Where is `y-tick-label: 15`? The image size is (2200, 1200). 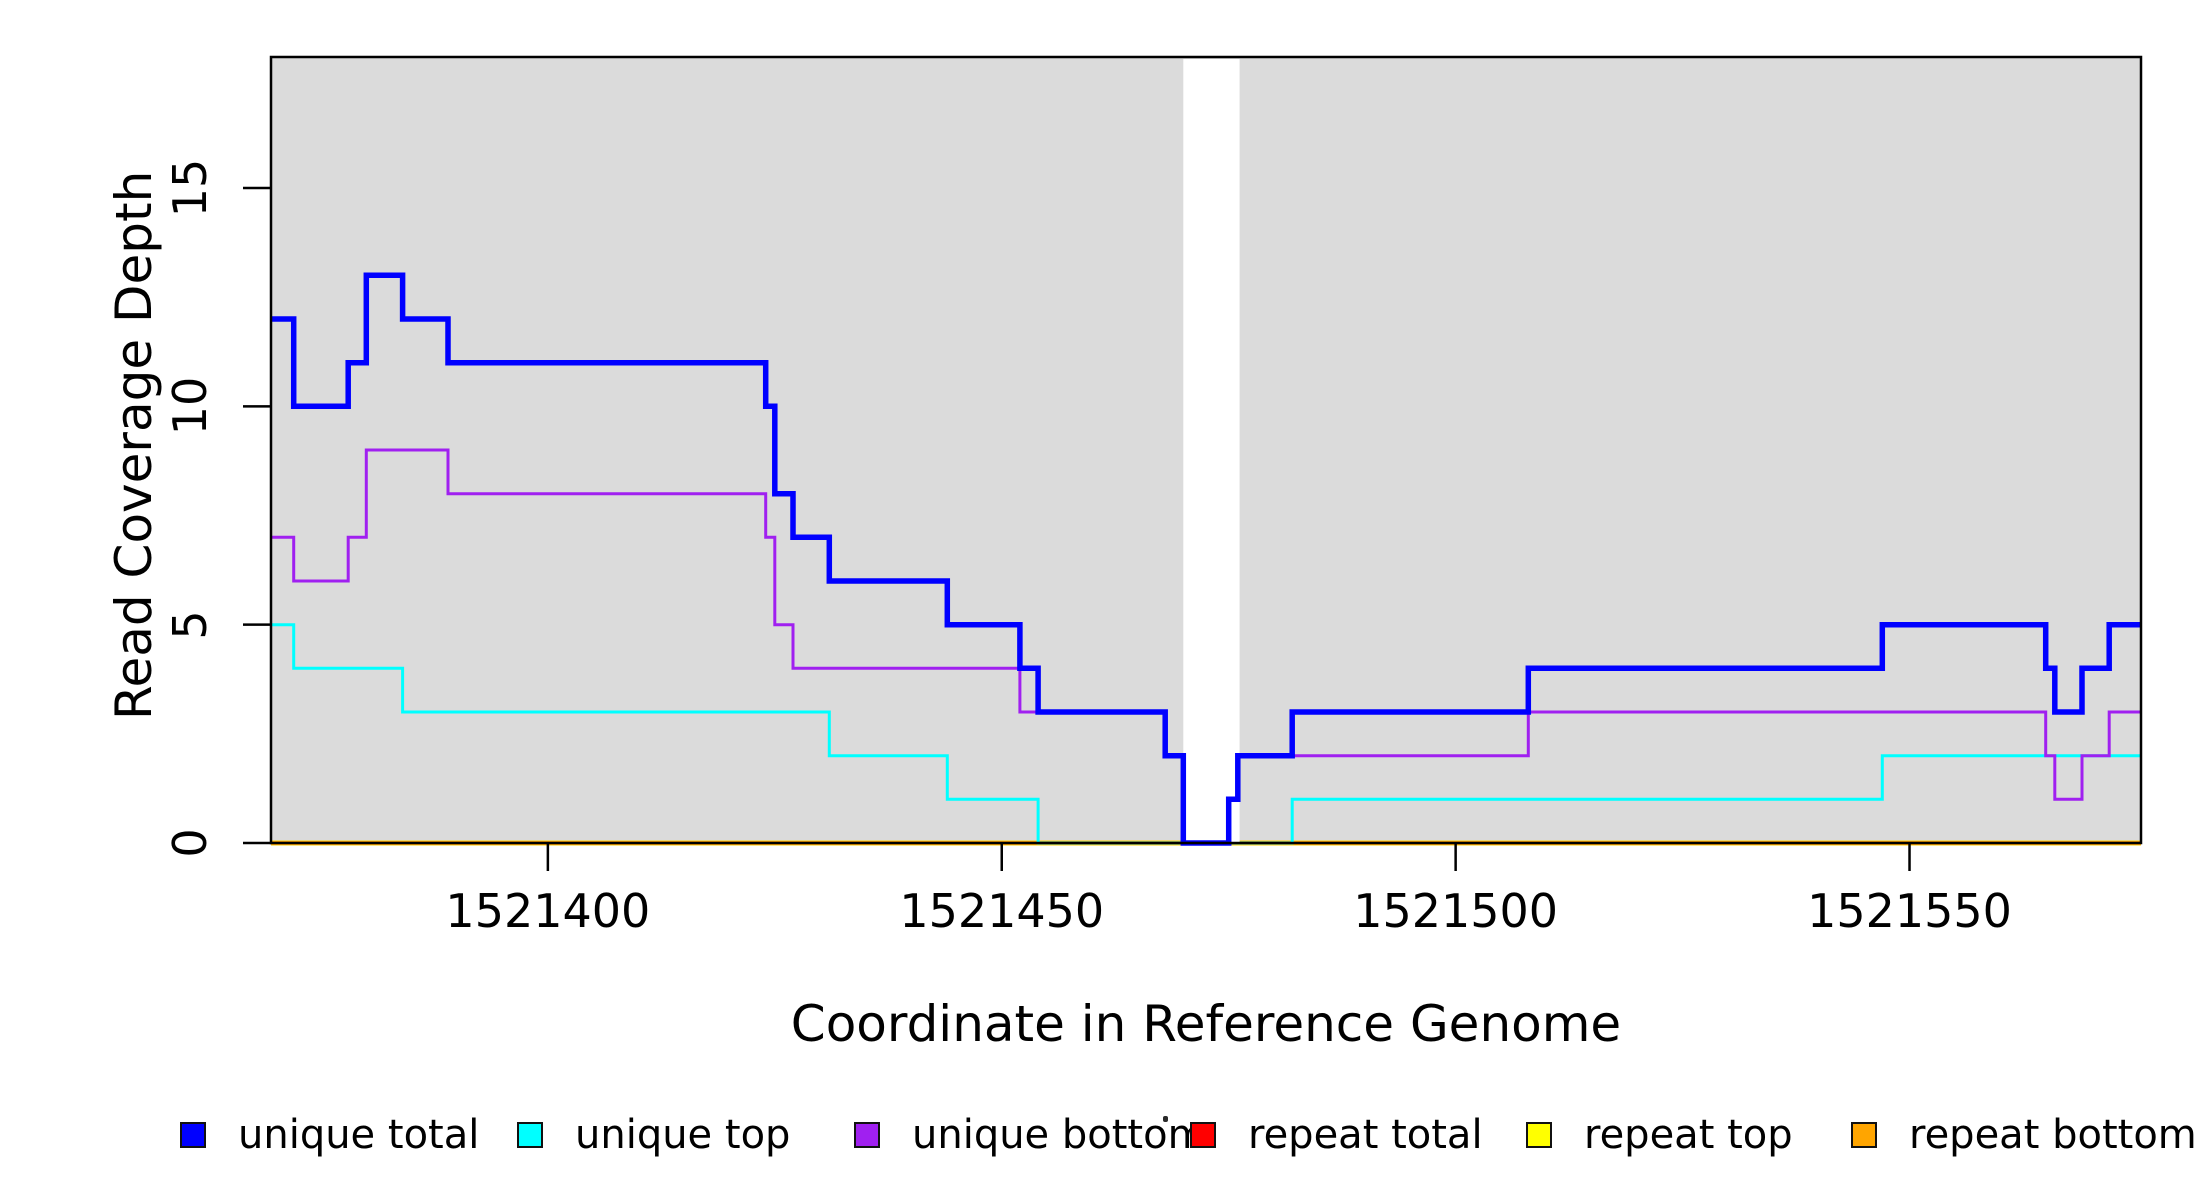
y-tick-label: 15 is located at coordinates (190, 188).